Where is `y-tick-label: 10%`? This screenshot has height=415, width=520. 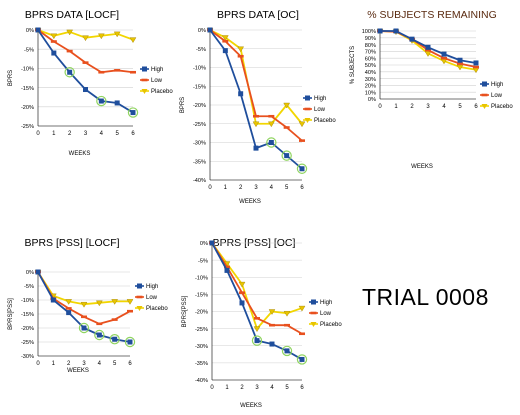 y-tick-label: 10% is located at coordinates (370, 93).